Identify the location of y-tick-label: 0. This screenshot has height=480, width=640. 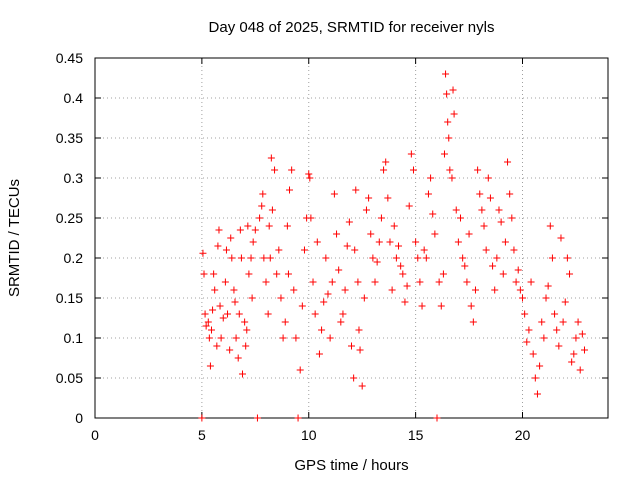
(79, 418).